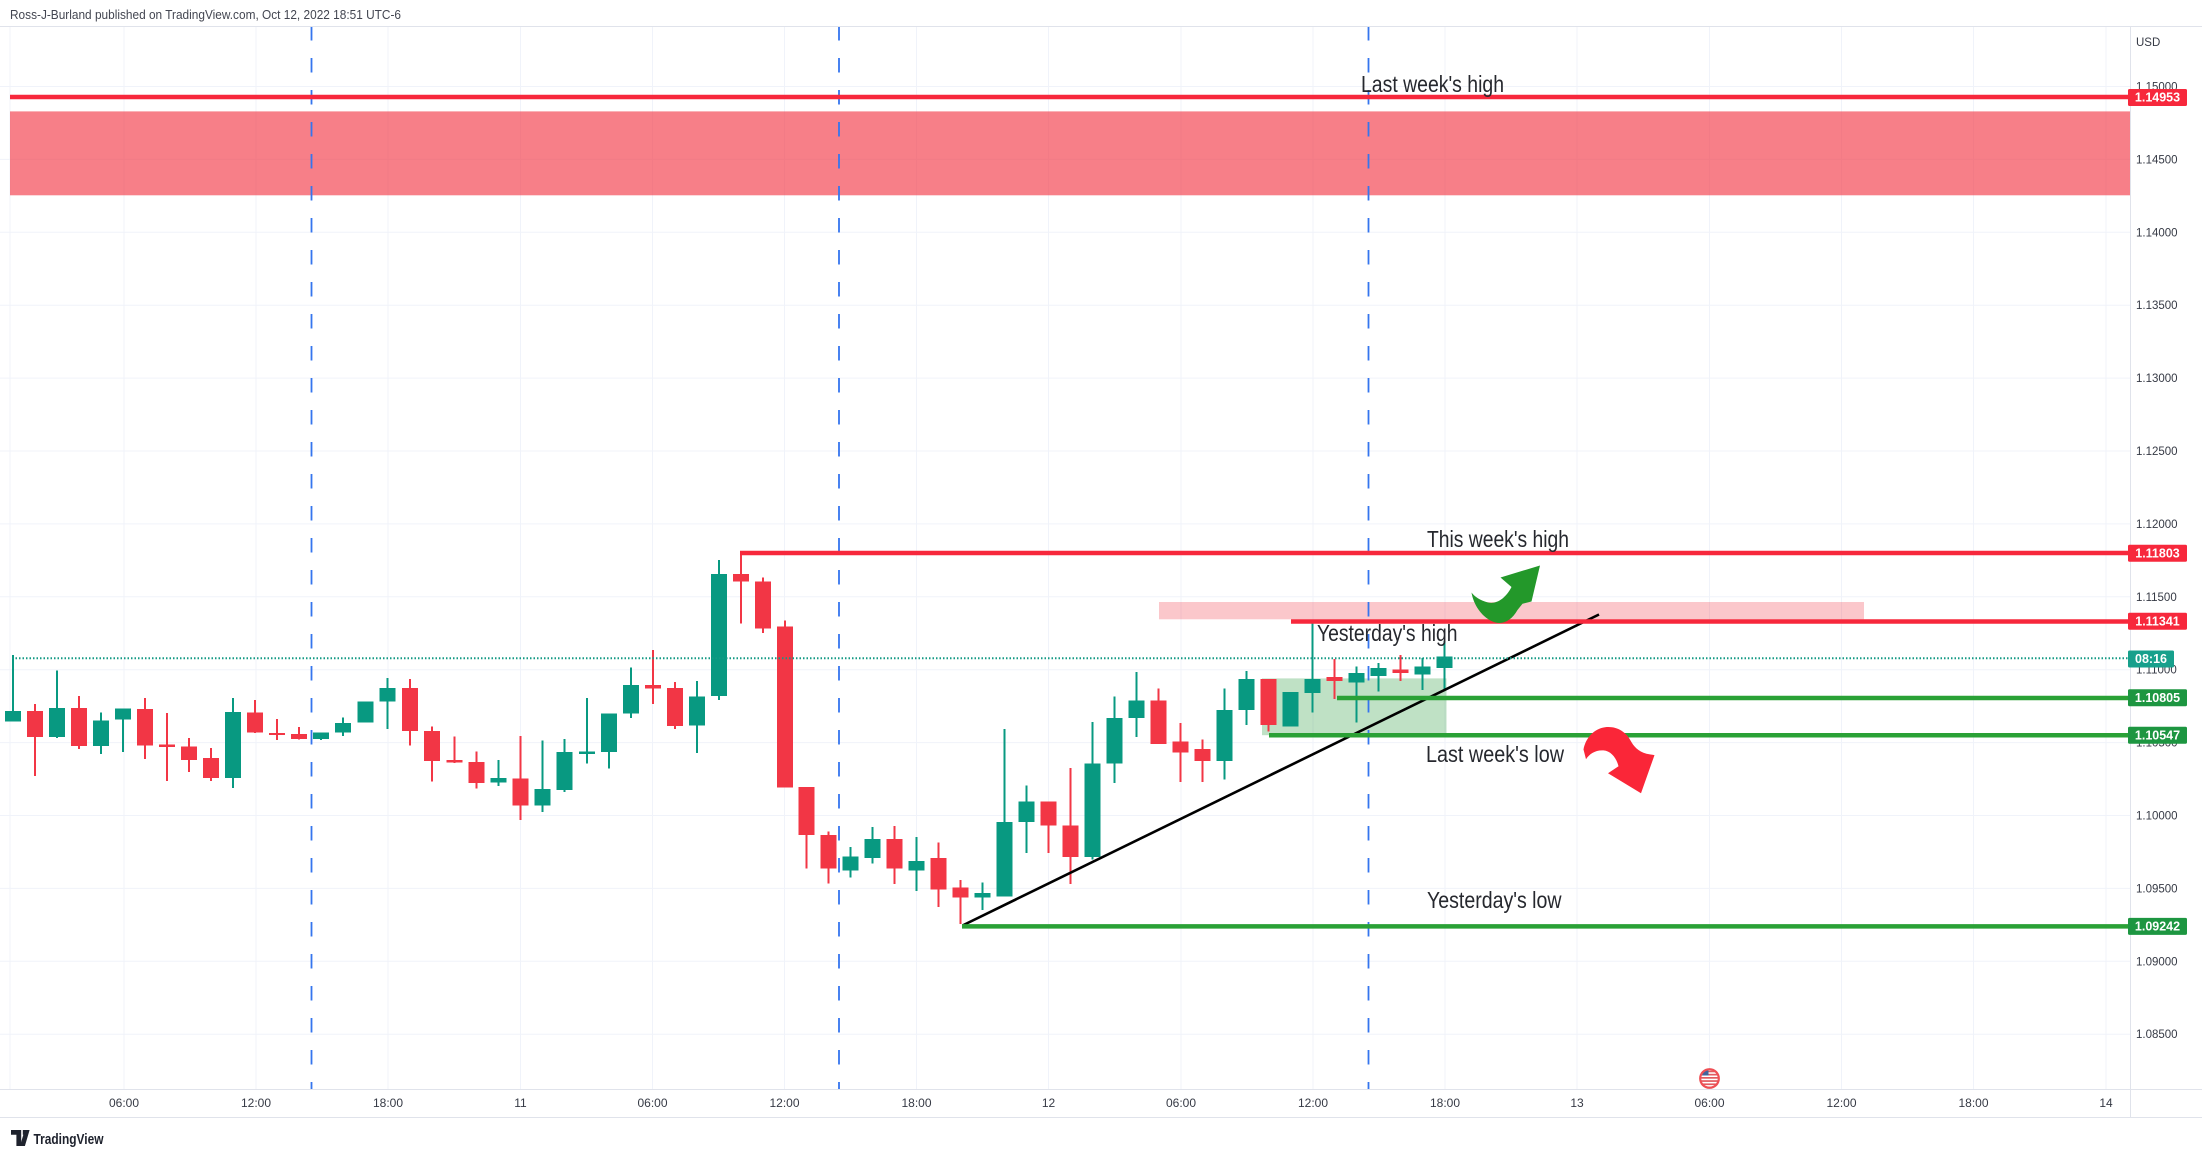 This screenshot has width=2202, height=1159. What do you see at coordinates (2157, 889) in the screenshot?
I see `svg-text: 1.09500` at bounding box center [2157, 889].